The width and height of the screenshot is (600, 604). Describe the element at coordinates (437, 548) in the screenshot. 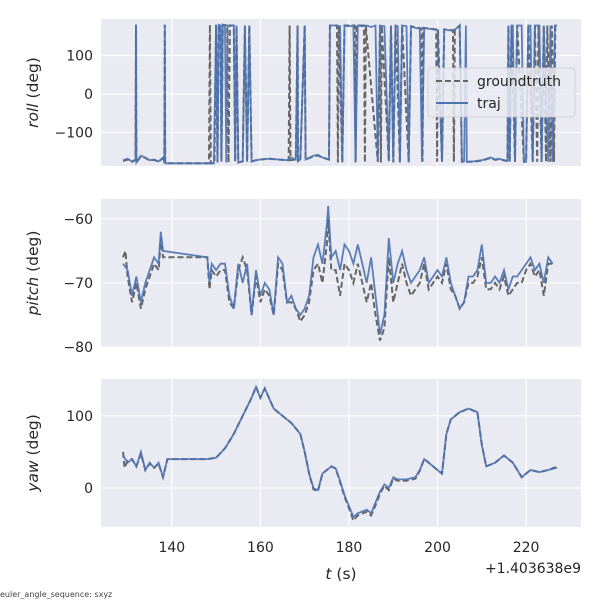

I see `x-tick-label: 200` at that location.